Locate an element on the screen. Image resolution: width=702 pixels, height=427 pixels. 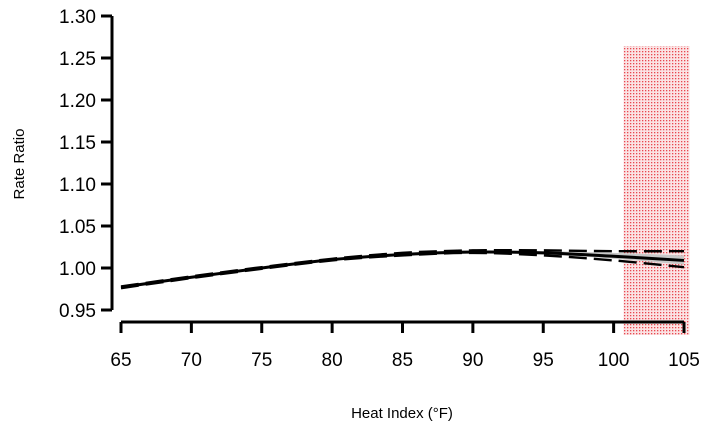
x-tick-label-5: 90 is located at coordinates (472, 360).